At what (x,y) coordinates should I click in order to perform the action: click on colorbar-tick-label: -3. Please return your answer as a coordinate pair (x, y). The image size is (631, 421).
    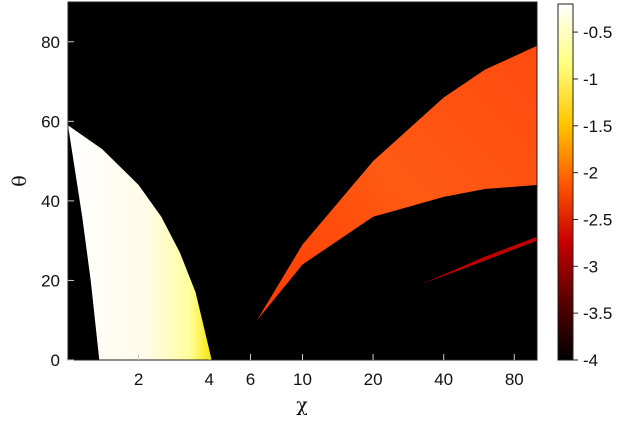
    Looking at the image, I should click on (590, 266).